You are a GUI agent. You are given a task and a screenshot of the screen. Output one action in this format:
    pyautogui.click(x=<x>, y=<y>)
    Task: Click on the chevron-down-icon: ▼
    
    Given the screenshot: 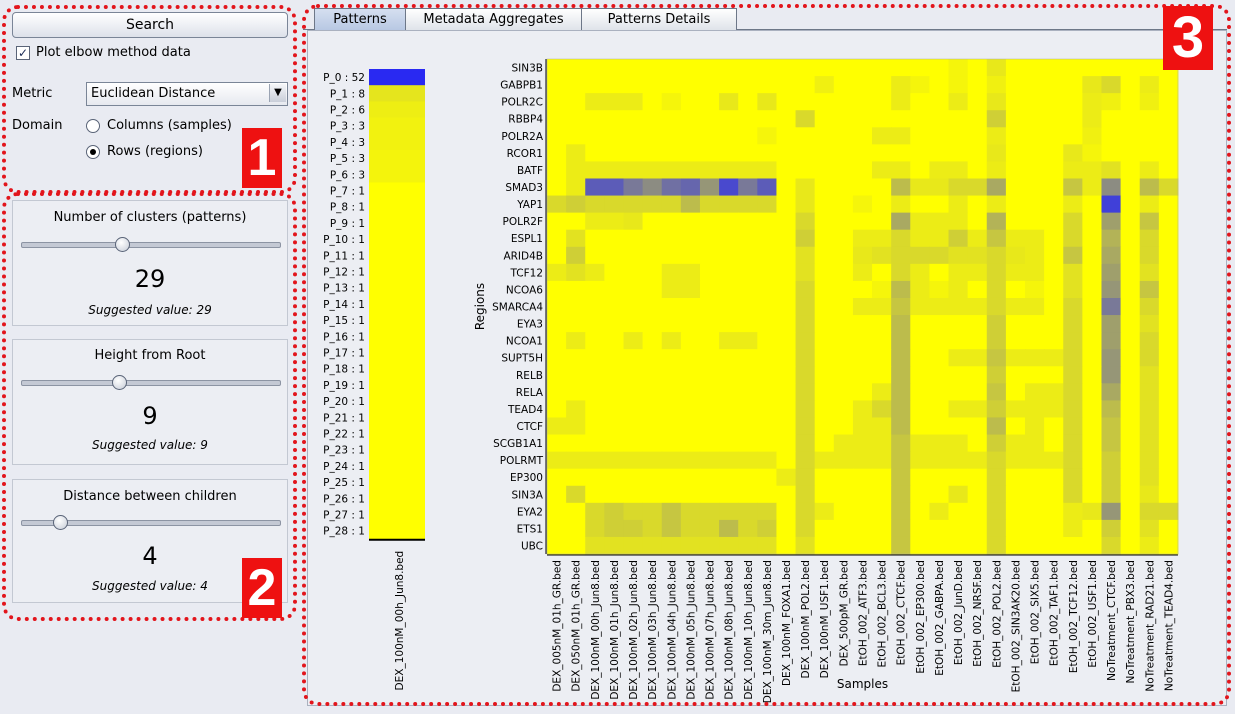 What is the action you would take?
    pyautogui.click(x=277, y=93)
    